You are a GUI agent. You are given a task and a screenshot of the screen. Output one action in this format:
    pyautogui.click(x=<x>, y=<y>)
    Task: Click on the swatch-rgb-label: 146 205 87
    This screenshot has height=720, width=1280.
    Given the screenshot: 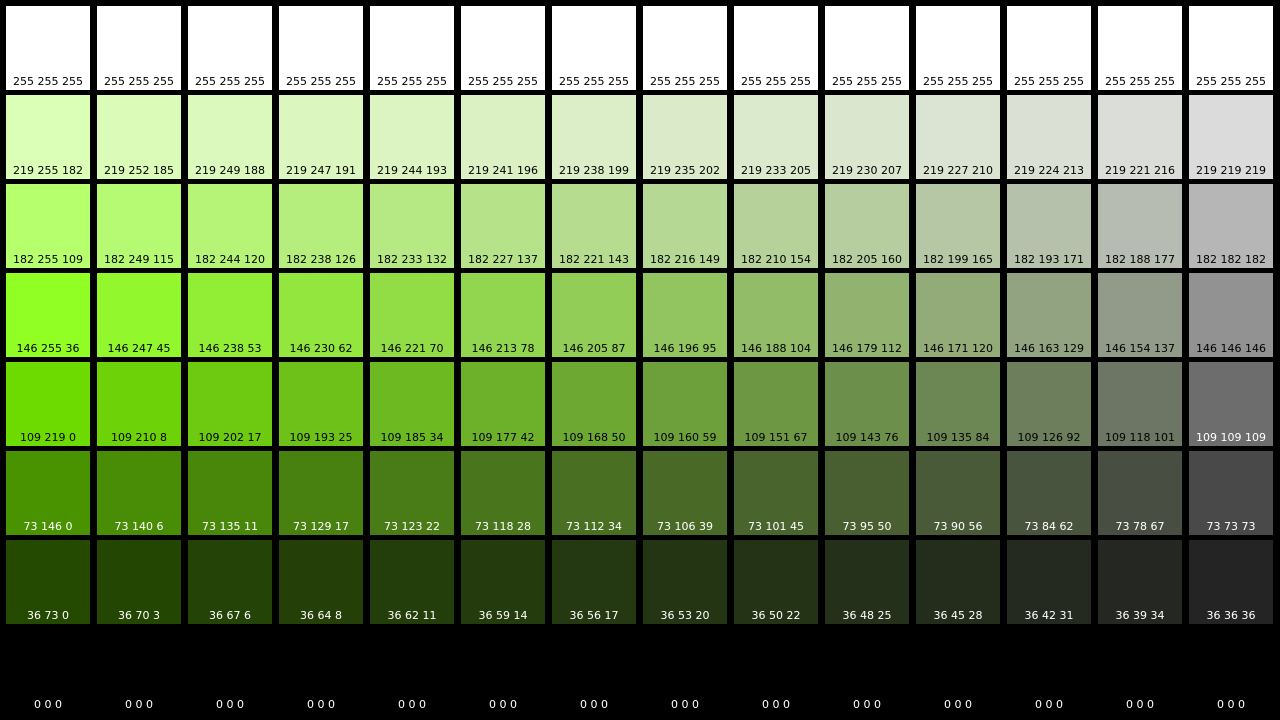 What is the action you would take?
    pyautogui.click(x=594, y=348)
    